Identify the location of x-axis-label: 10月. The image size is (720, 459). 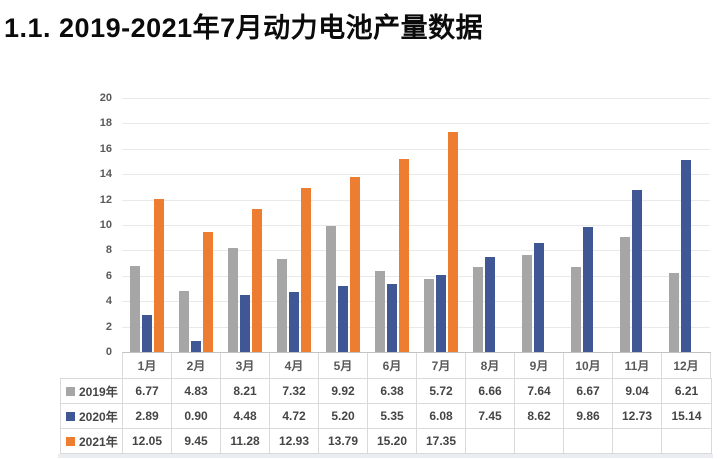
(588, 366).